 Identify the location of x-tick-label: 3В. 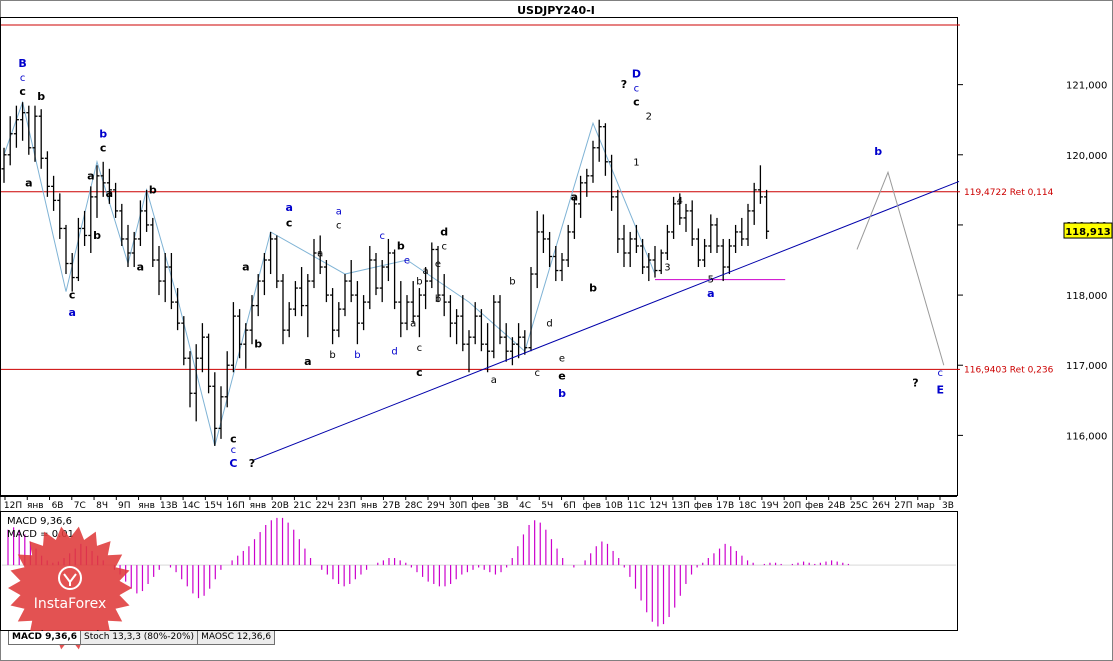
(503, 506).